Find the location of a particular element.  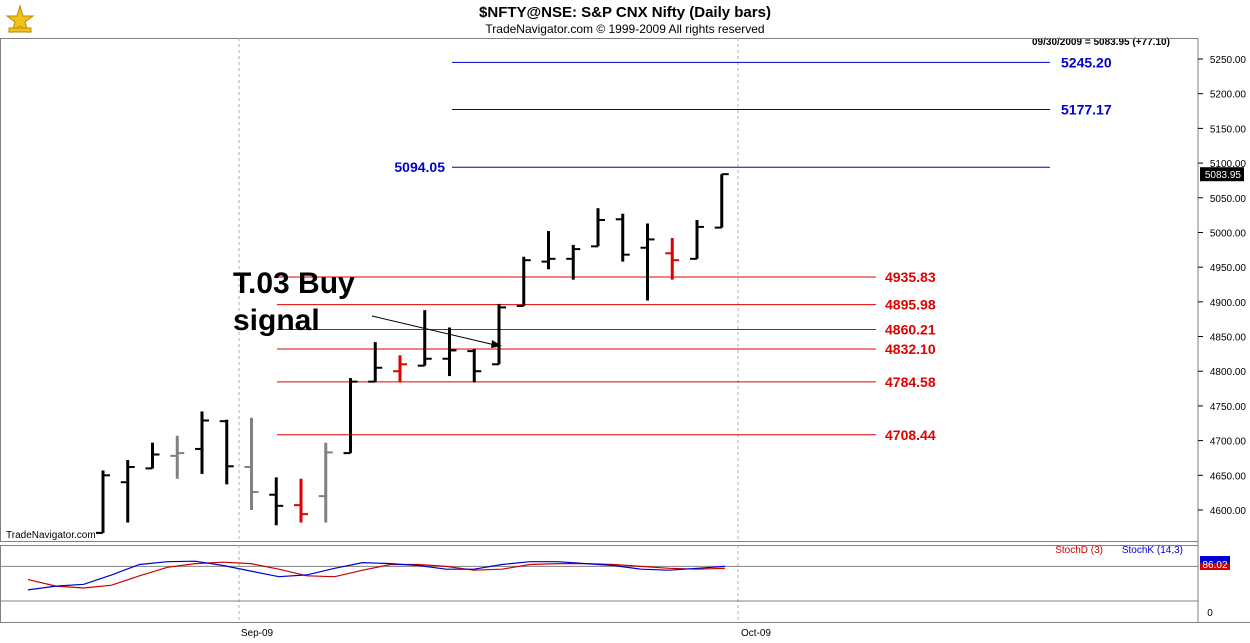

watermark-label: TradeNavigator.com is located at coordinates (51, 535).